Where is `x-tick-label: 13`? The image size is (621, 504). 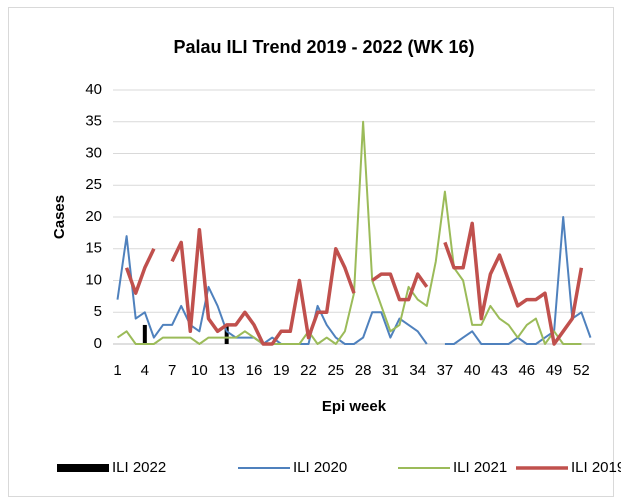 x-tick-label: 13 is located at coordinates (226, 370).